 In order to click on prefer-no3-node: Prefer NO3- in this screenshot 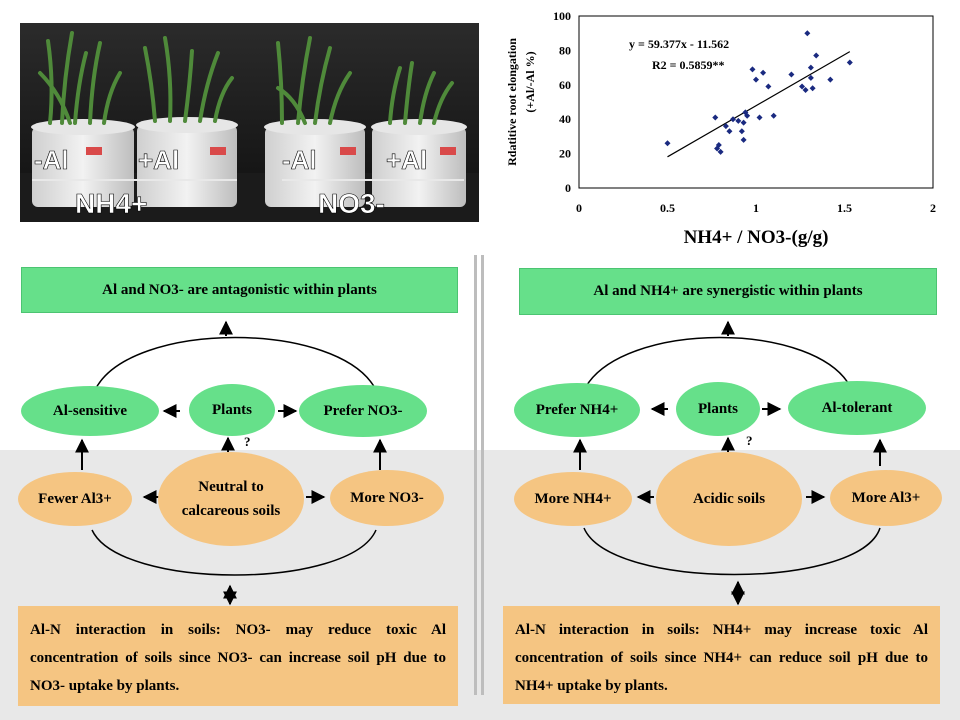, I will do `click(363, 411)`.